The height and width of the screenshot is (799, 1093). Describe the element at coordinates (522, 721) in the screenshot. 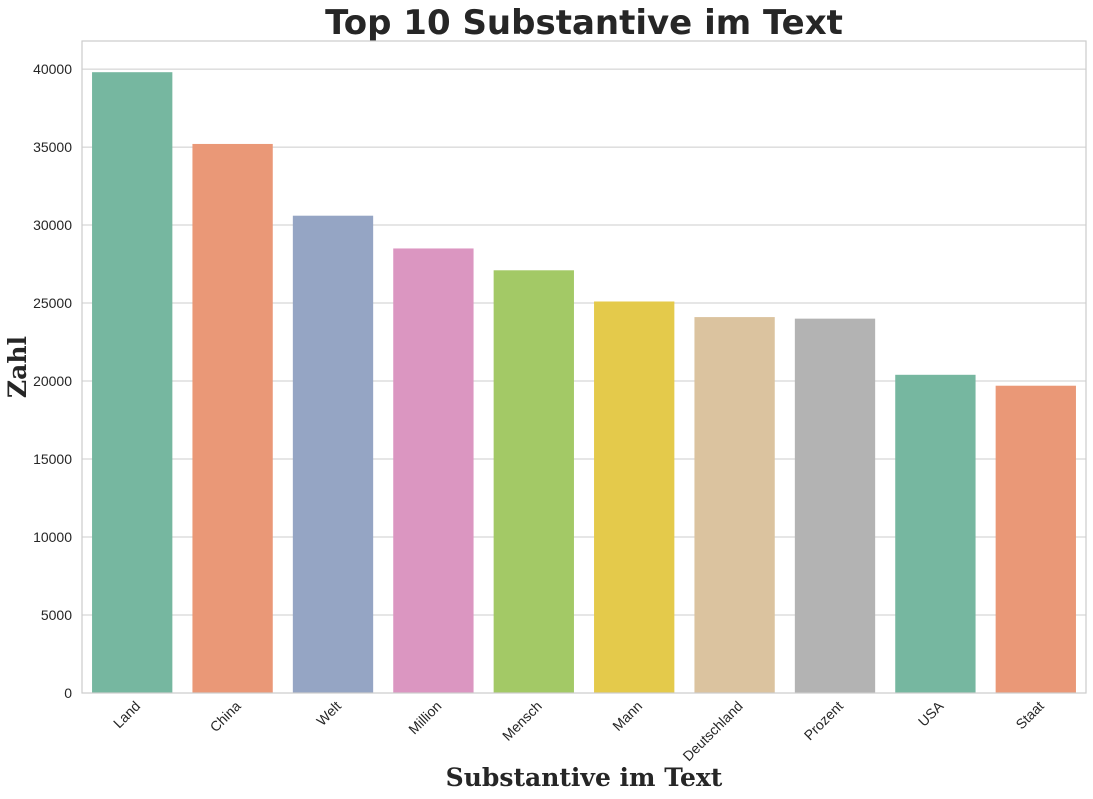

I see `x-tick-label: Mensch` at that location.